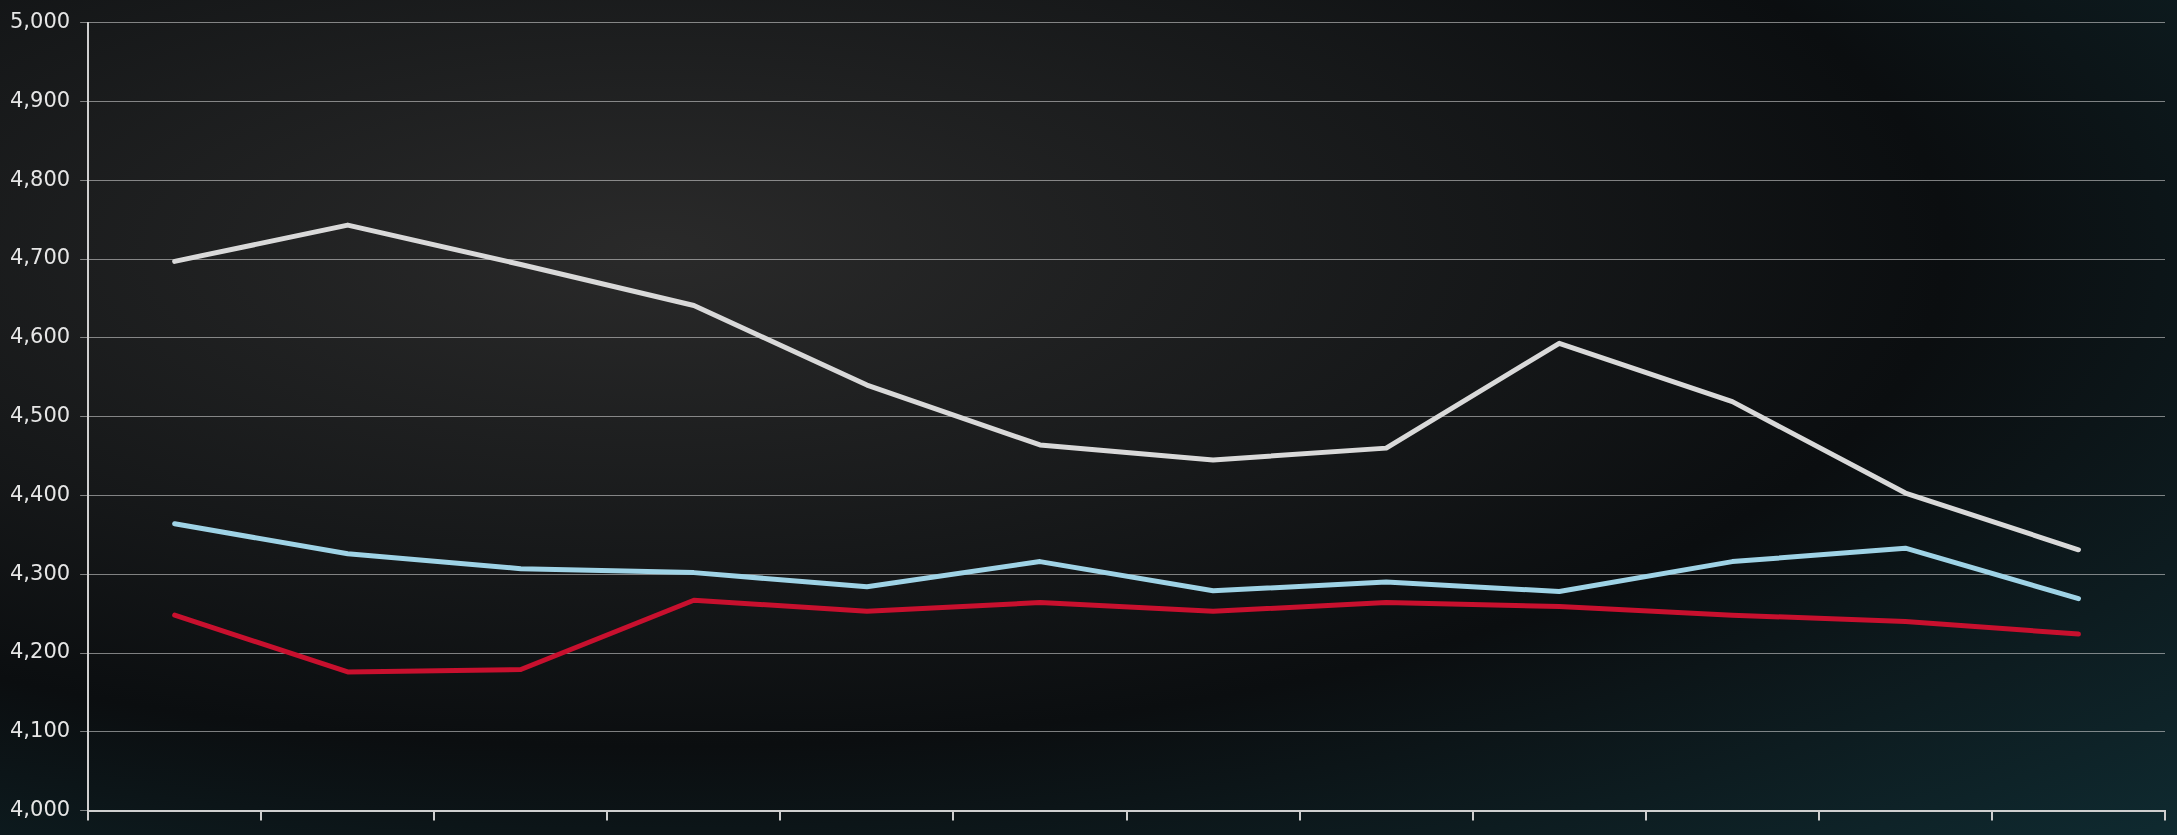  What do you see at coordinates (40, 651) in the screenshot?
I see `y-tick-label: 4,200` at bounding box center [40, 651].